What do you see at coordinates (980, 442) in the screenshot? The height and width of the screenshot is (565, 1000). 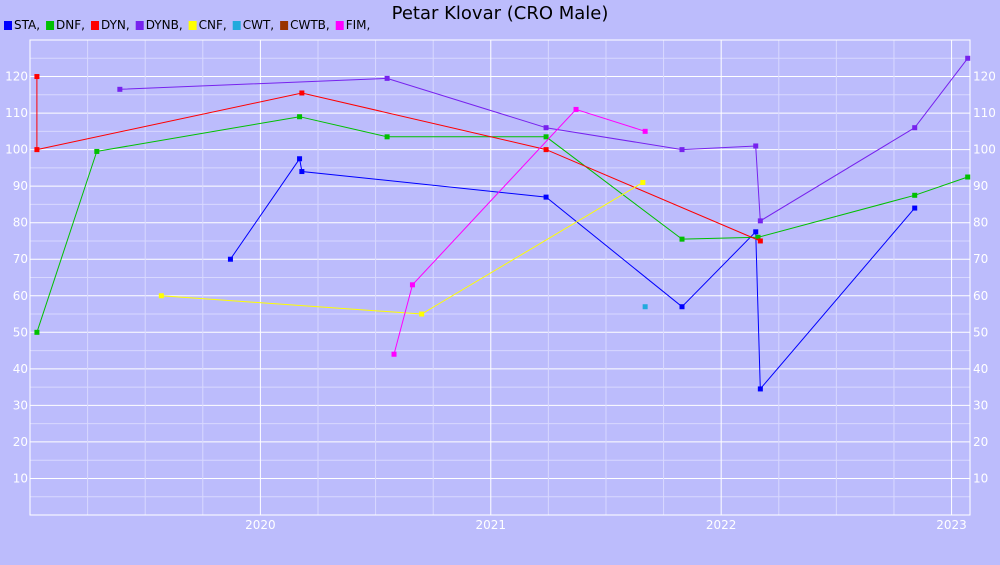 I see `y-tick-label-right: 20` at bounding box center [980, 442].